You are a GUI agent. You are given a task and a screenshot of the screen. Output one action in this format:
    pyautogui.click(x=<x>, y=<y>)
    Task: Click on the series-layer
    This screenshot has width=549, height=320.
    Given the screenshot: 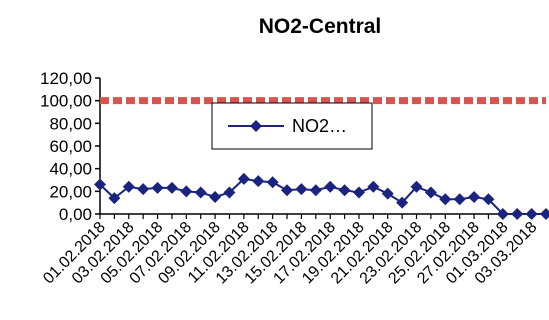 What is the action you would take?
    pyautogui.click(x=321, y=196)
    